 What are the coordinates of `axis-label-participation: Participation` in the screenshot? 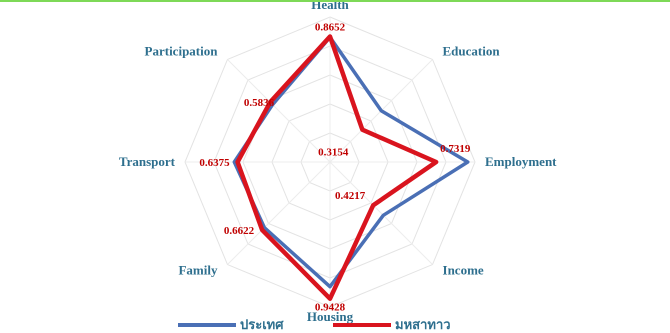 It's located at (182, 50).